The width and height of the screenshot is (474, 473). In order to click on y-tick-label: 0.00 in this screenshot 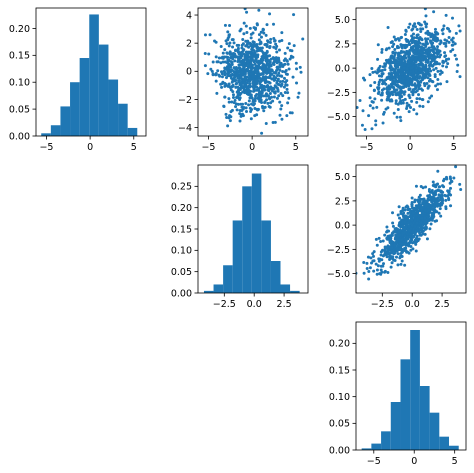, I will do `click(19, 136)`.